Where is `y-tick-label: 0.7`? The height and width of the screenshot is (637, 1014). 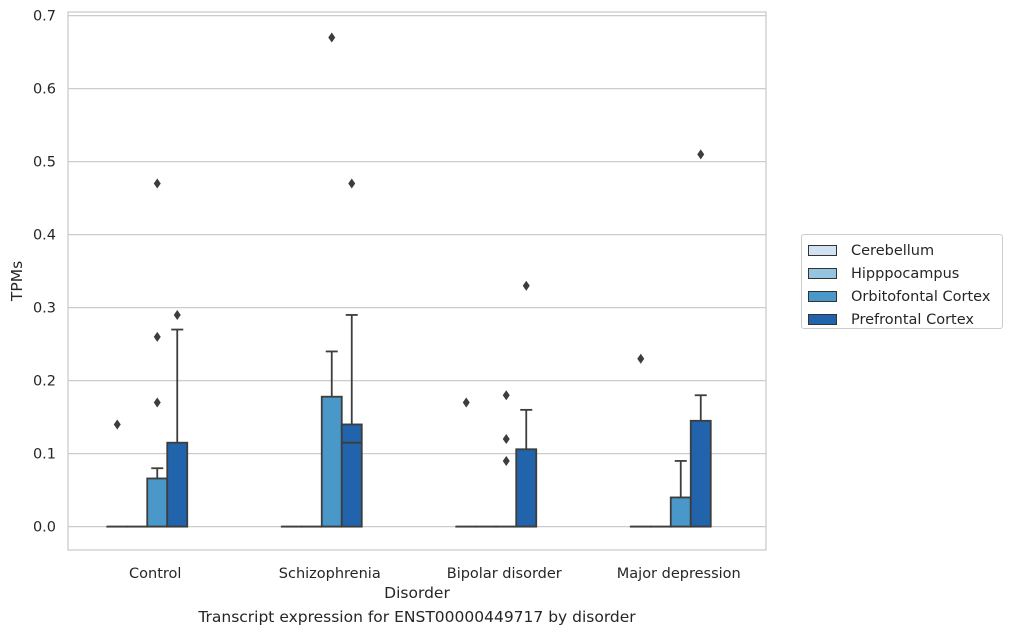
y-tick-label: 0.7 is located at coordinates (44, 17).